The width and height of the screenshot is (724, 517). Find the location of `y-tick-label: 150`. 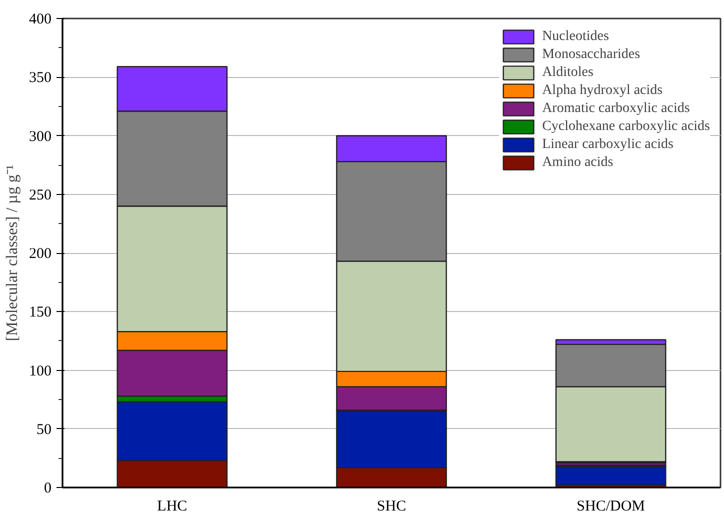

y-tick-label: 150 is located at coordinates (40, 312).